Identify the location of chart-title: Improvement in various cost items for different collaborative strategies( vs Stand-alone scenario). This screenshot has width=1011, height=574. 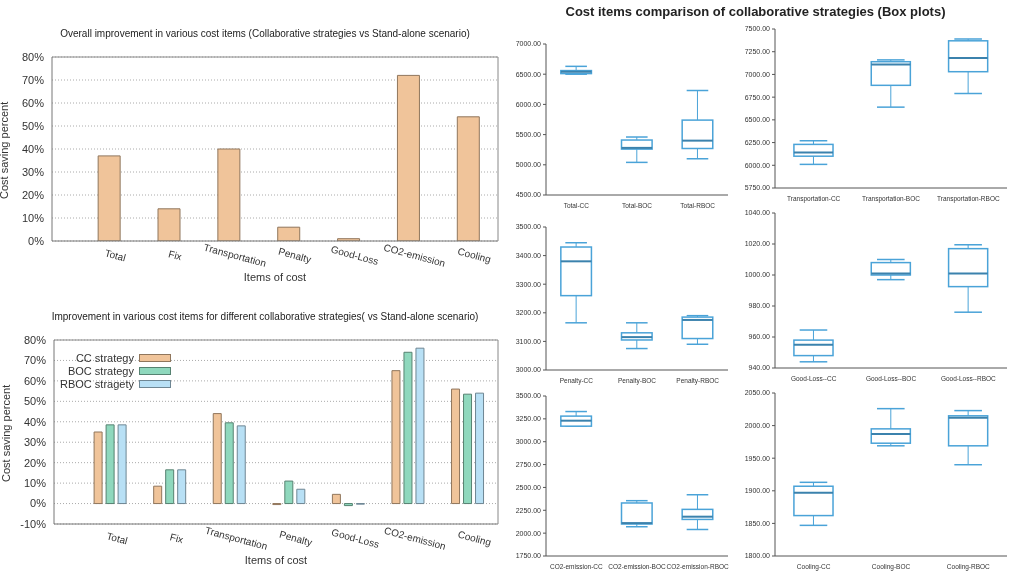
(265, 317).